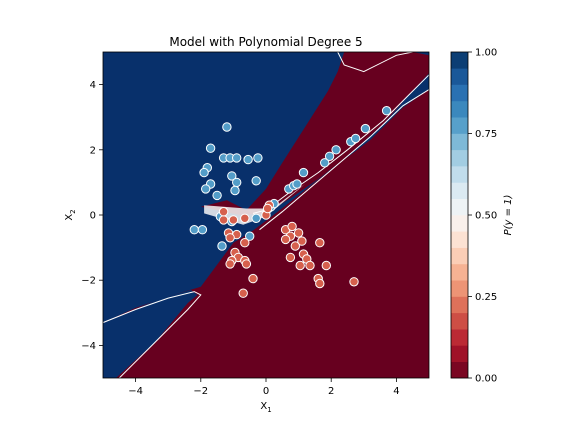 The width and height of the screenshot is (576, 432). I want to click on y-axis-label: X2, so click(70, 214).